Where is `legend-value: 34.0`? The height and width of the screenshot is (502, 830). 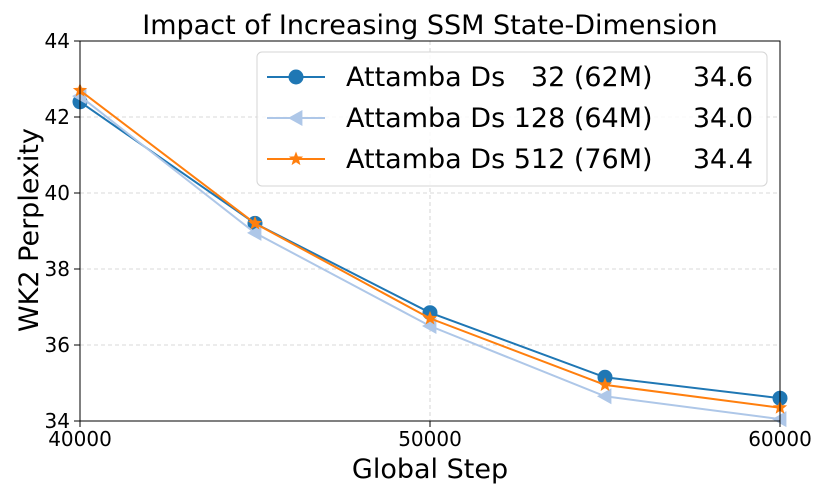 legend-value: 34.0 is located at coordinates (723, 118).